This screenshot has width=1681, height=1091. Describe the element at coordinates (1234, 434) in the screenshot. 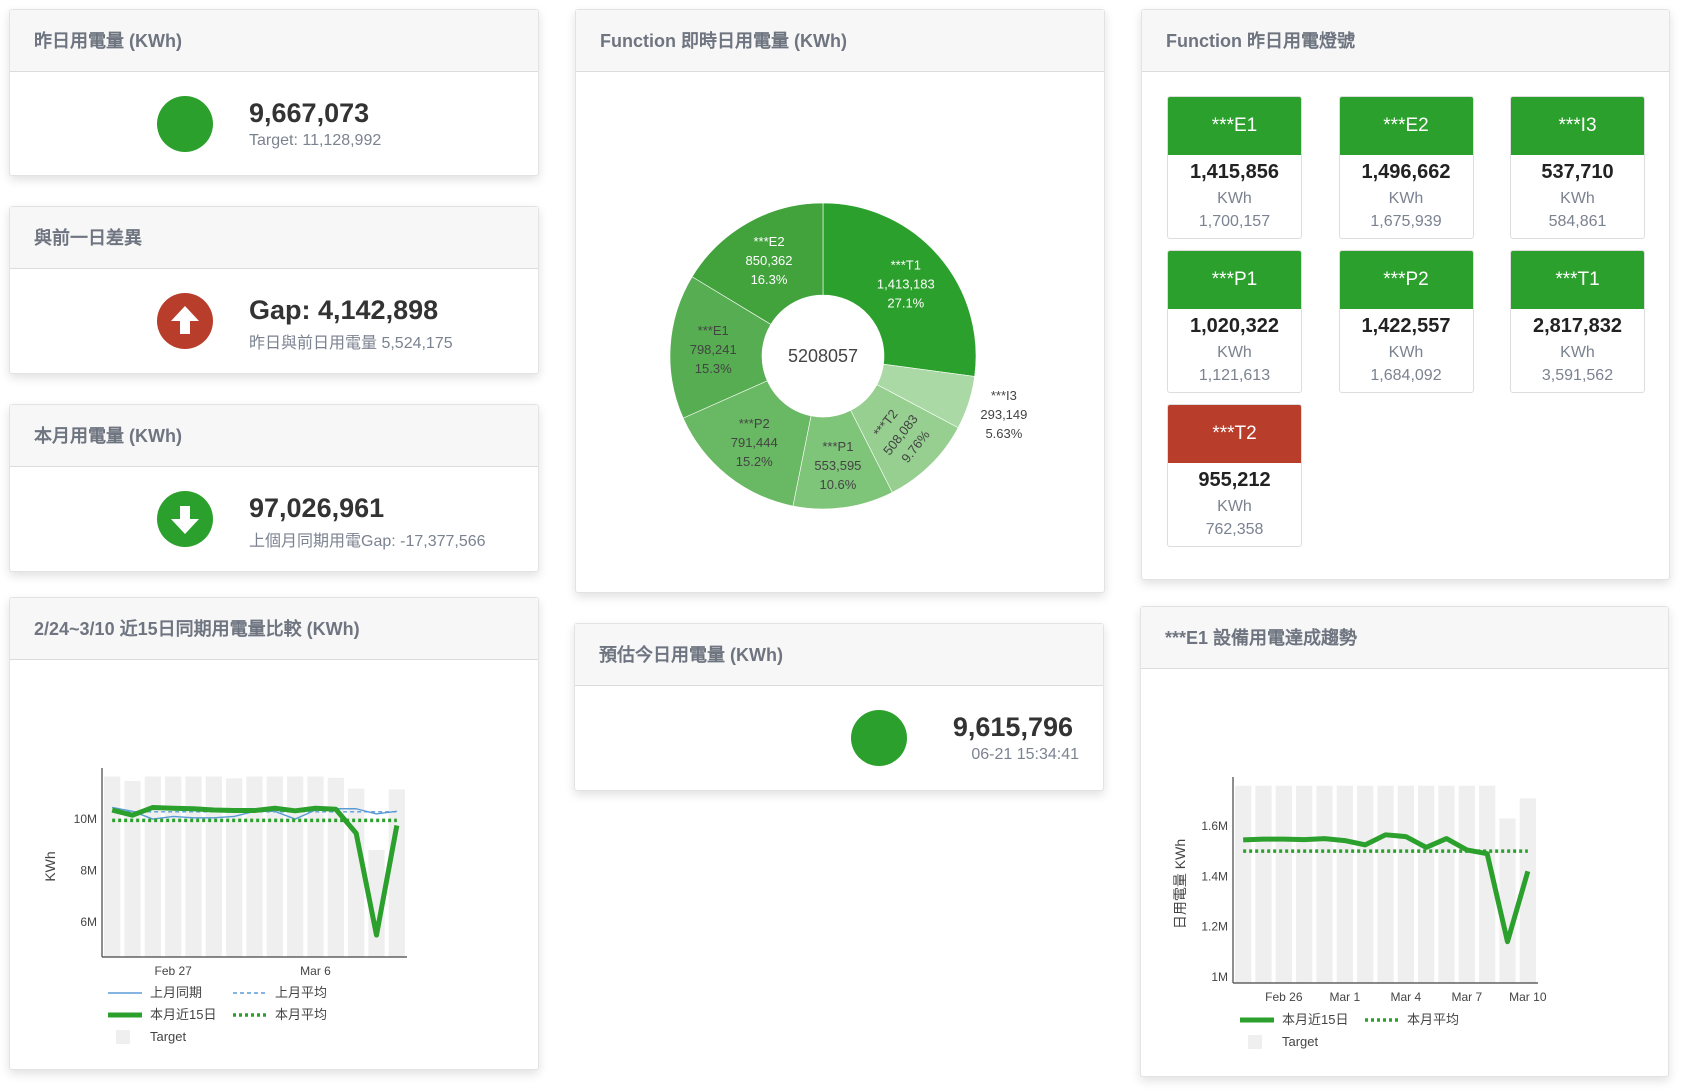

I see `tile-name: ***T2` at that location.